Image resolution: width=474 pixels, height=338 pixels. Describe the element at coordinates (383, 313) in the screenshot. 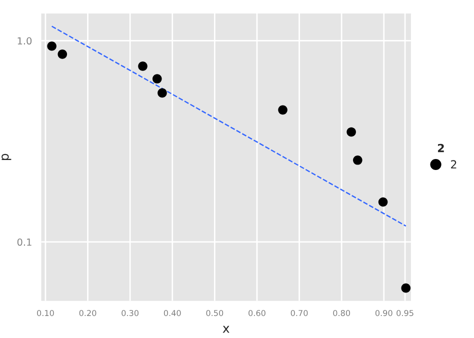

I see `x-tick-label: 0.90` at that location.